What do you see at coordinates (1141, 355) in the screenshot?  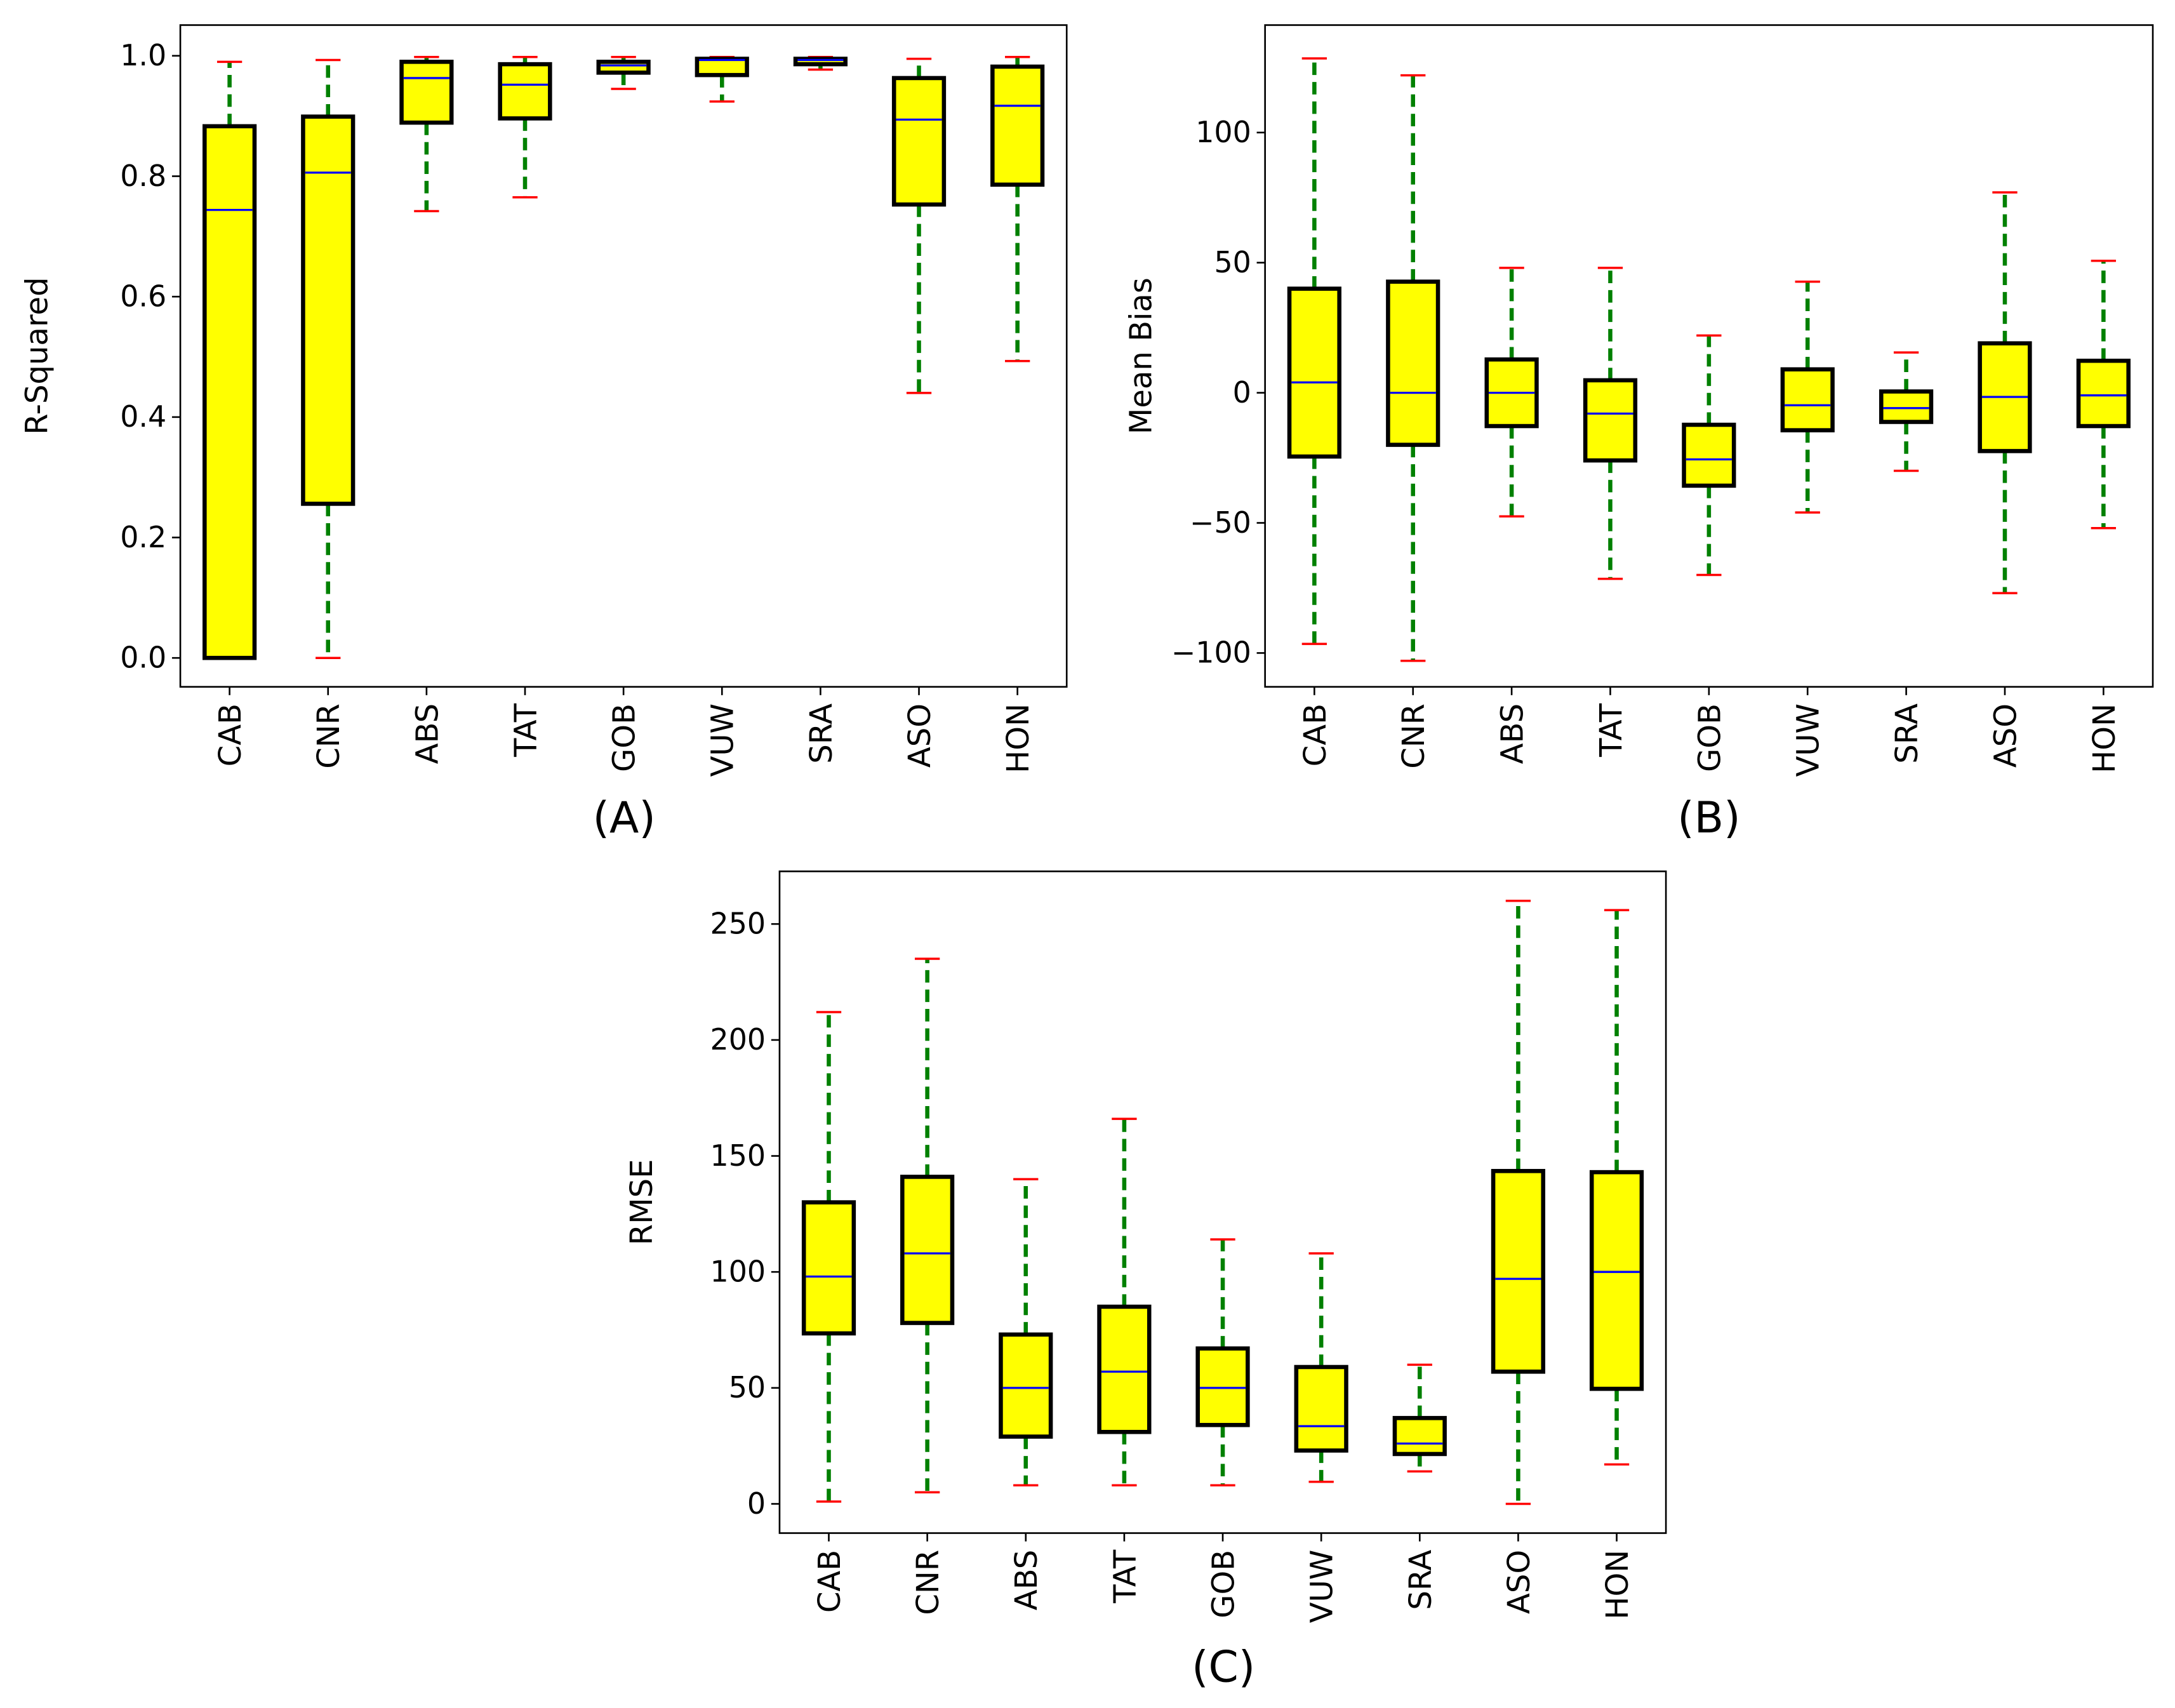 I see `y-axis-label: Mean Bias` at bounding box center [1141, 355].